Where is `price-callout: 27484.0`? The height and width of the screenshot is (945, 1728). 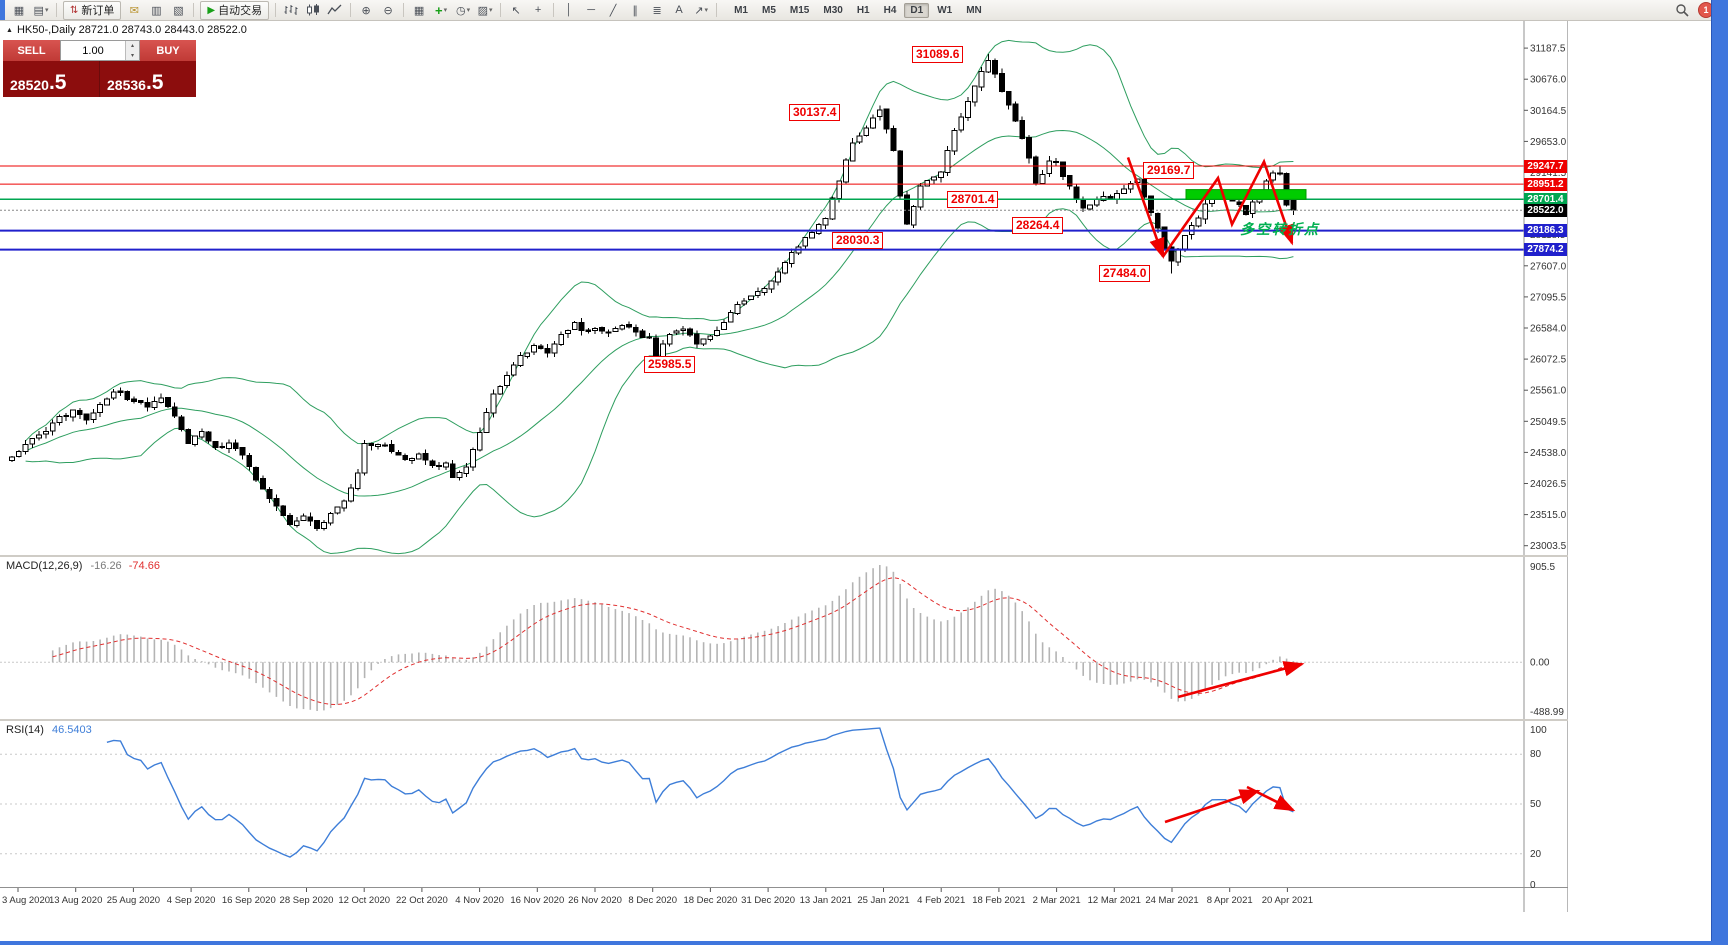 price-callout: 27484.0 is located at coordinates (1125, 273).